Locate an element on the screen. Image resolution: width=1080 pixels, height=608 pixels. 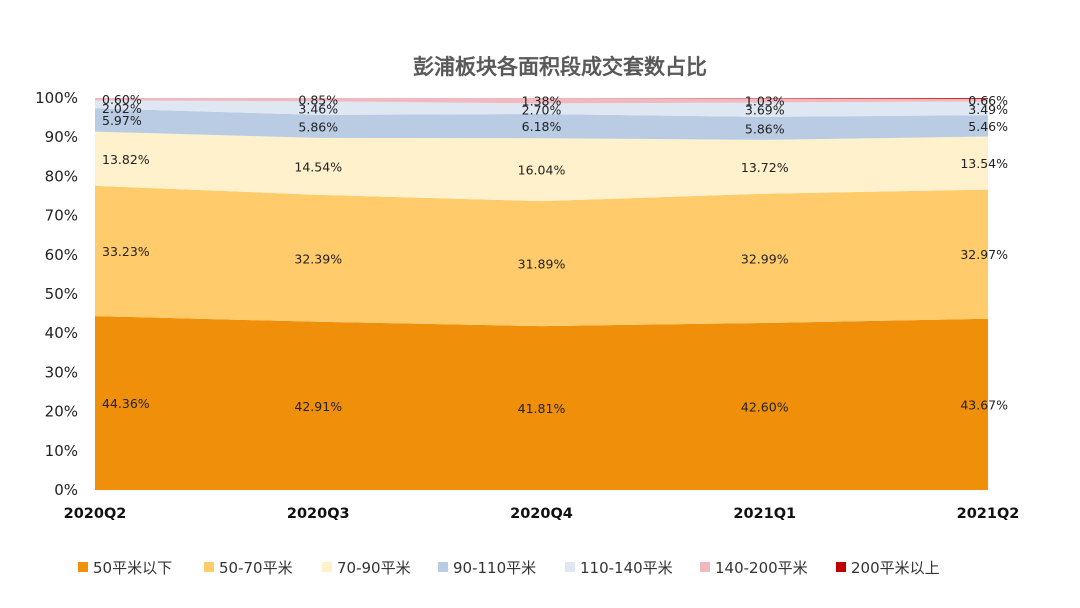
x-axis: 2020Q2 2020Q3 2020Q4 2021Q1 2021Q2 is located at coordinates (542, 514).